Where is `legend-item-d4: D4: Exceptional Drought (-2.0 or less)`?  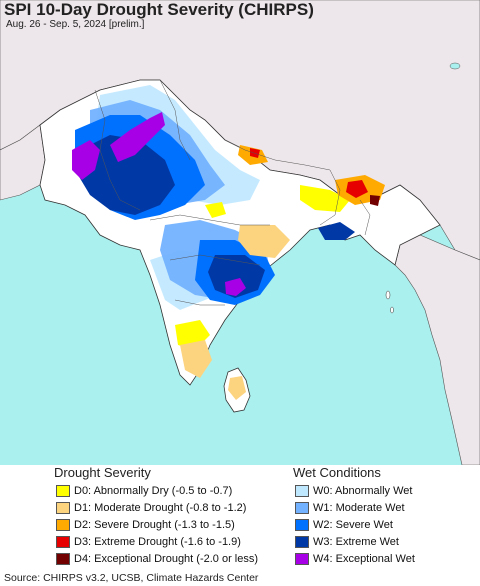 legend-item-d4: D4: Exceptional Drought (-2.0 or less) is located at coordinates (157, 558).